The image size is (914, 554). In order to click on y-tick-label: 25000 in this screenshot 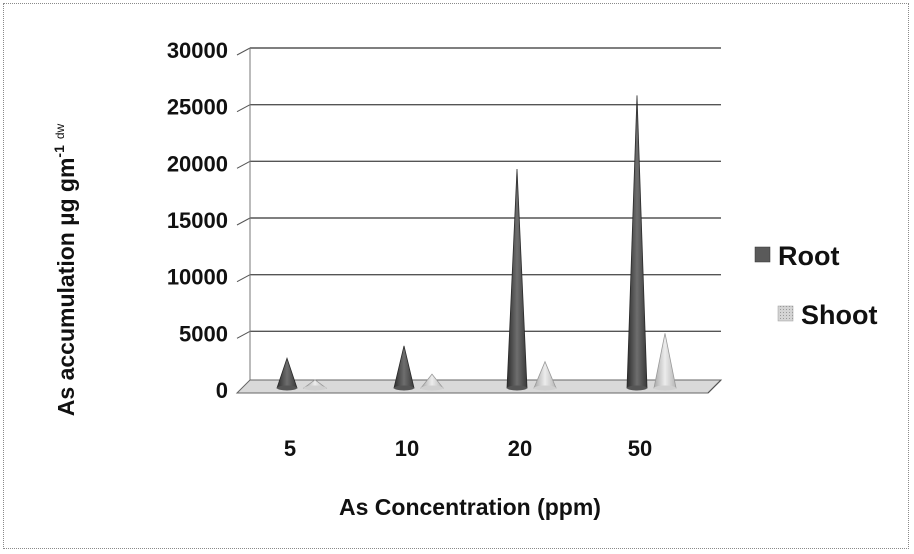, I will do `click(197, 107)`.